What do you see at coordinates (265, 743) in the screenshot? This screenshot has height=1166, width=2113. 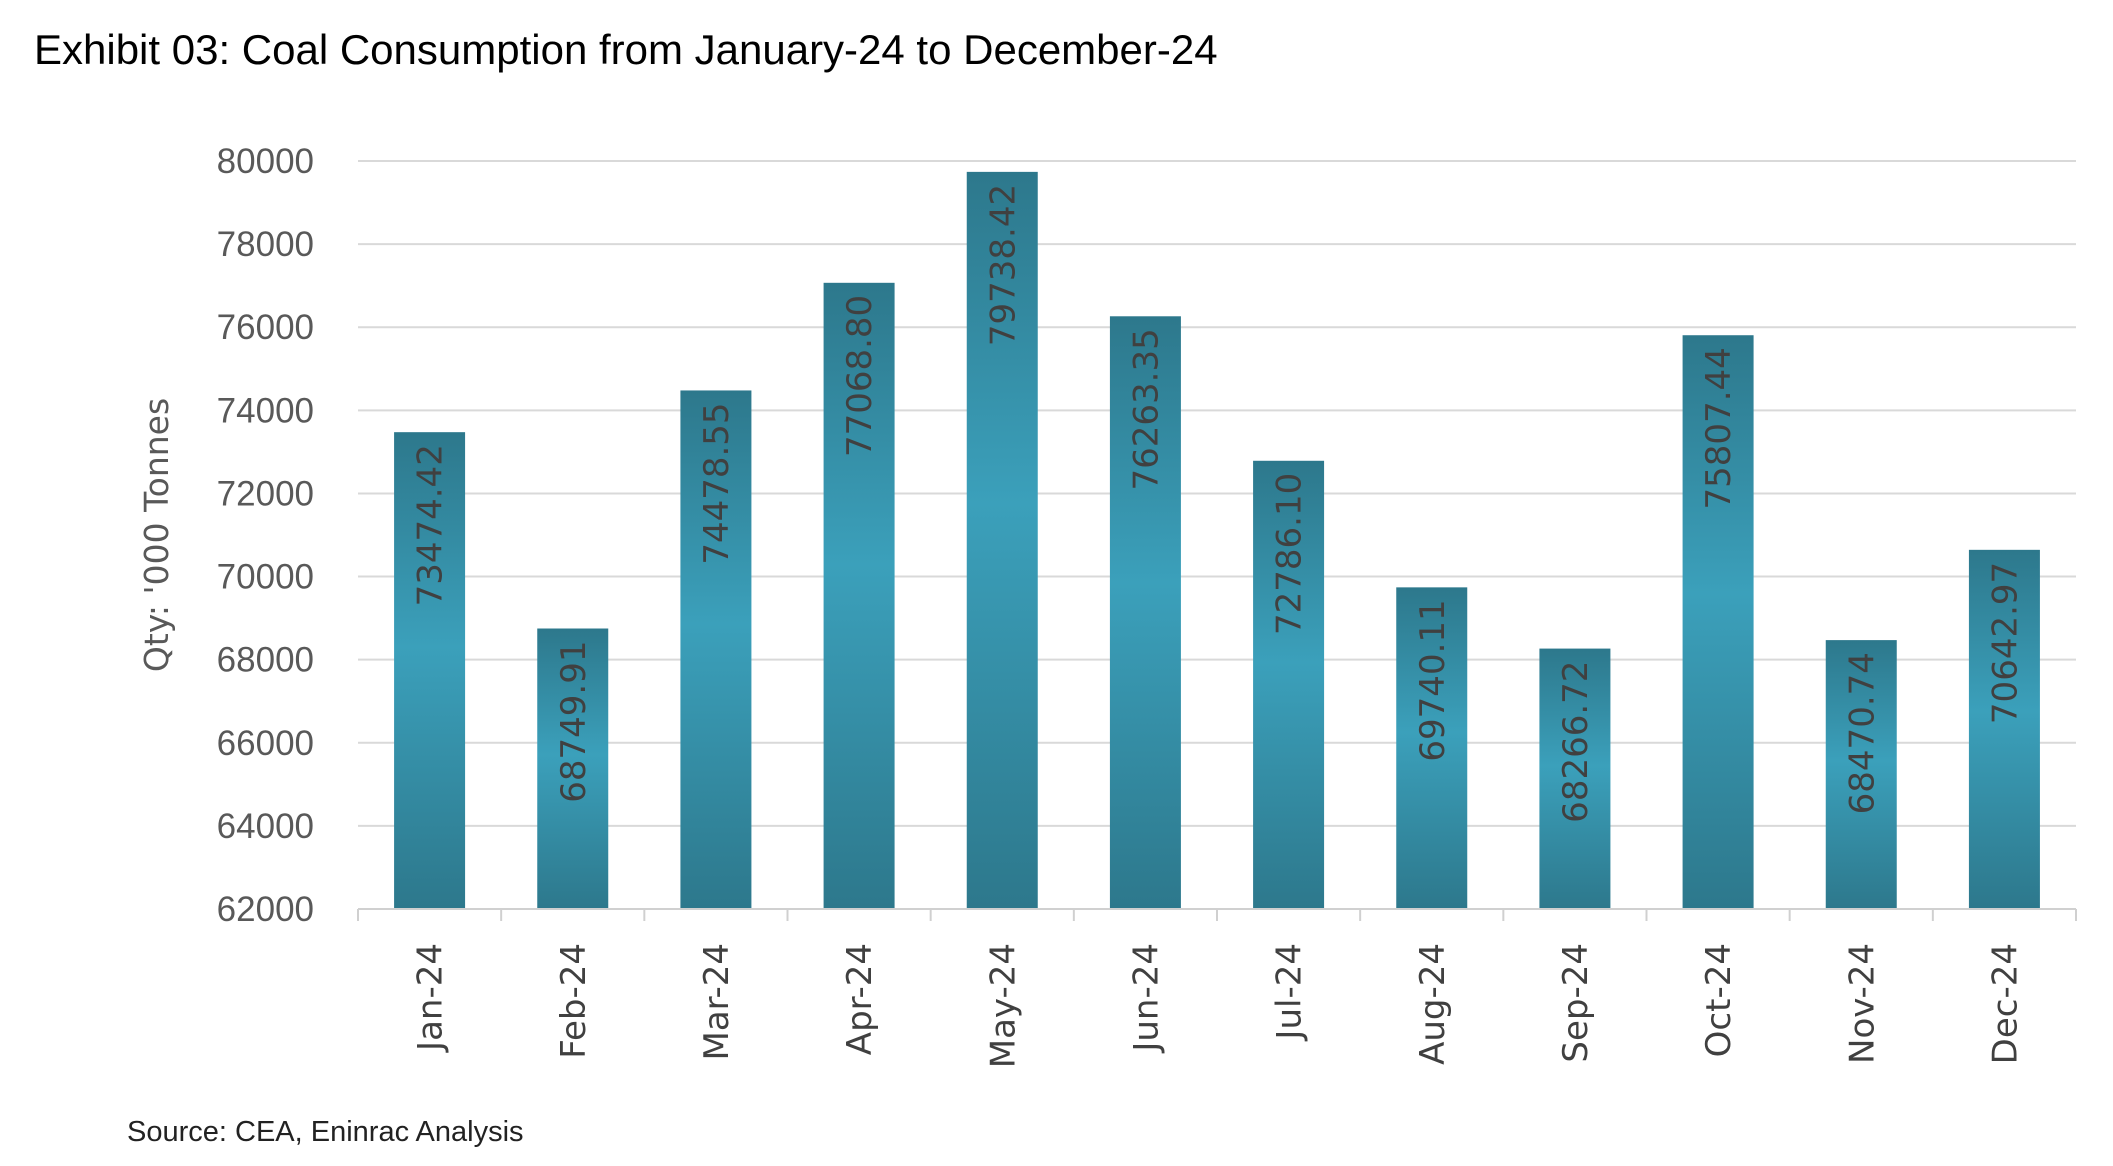 I see `y-tick-label: 66000` at bounding box center [265, 743].